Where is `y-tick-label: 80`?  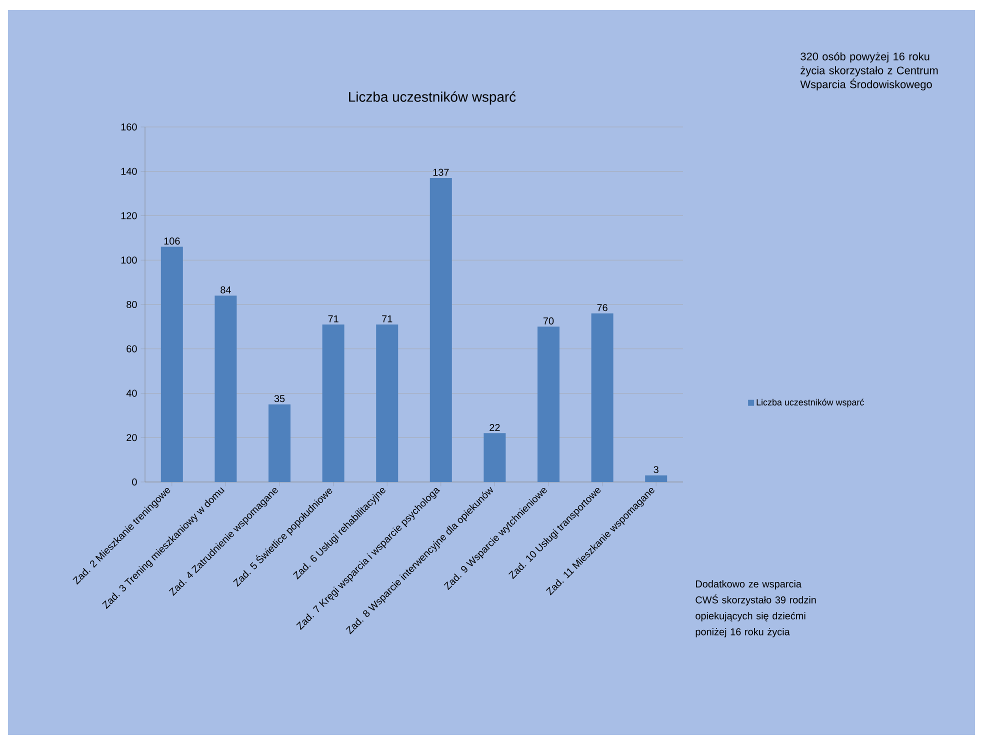 y-tick-label: 80 is located at coordinates (131, 304).